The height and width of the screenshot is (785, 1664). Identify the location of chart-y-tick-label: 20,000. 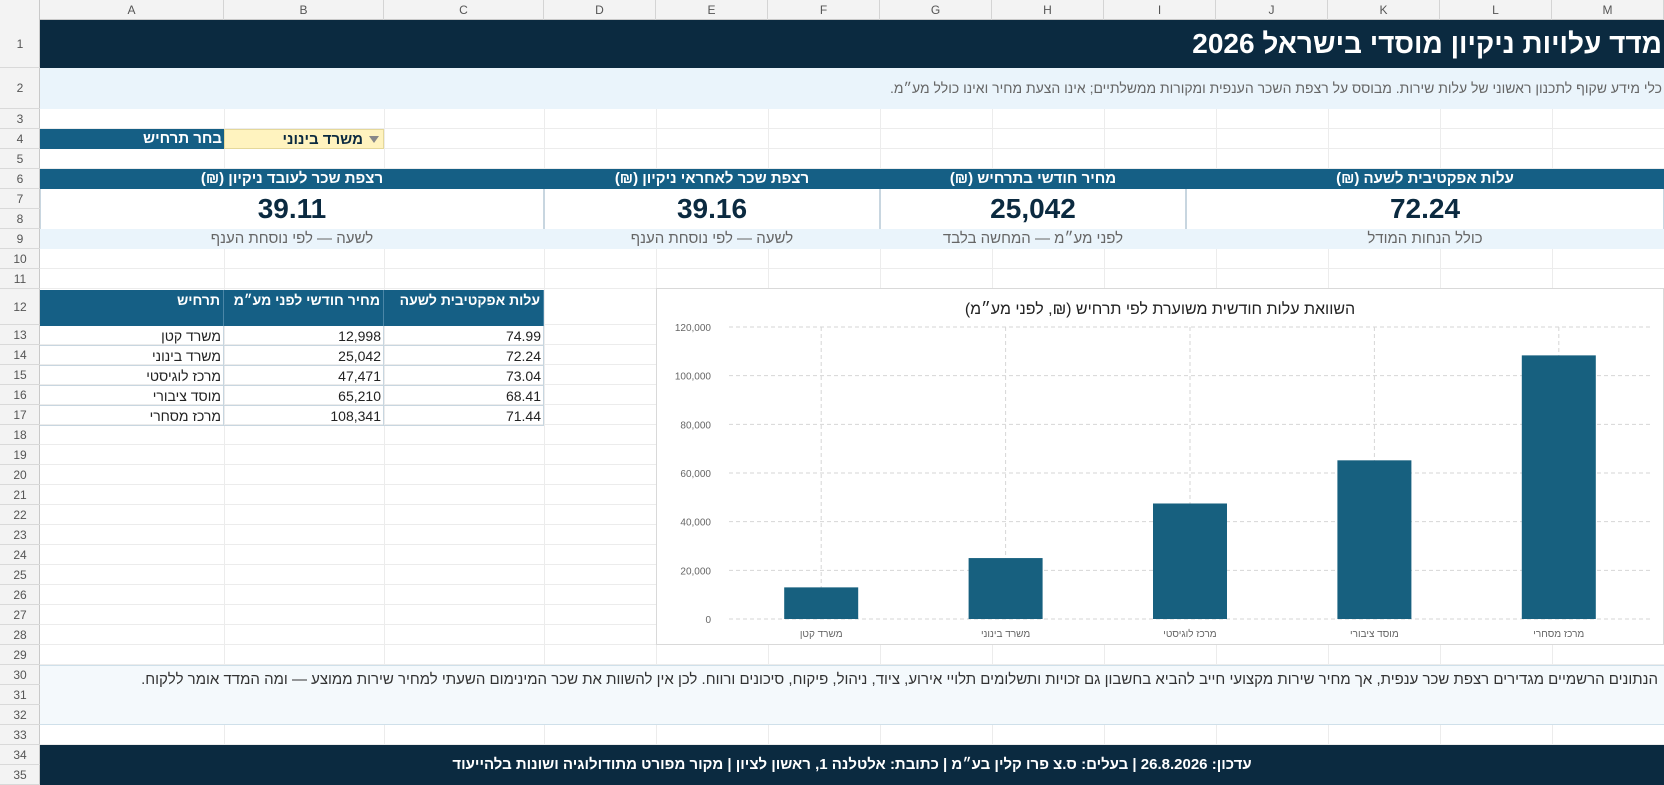
(695, 571).